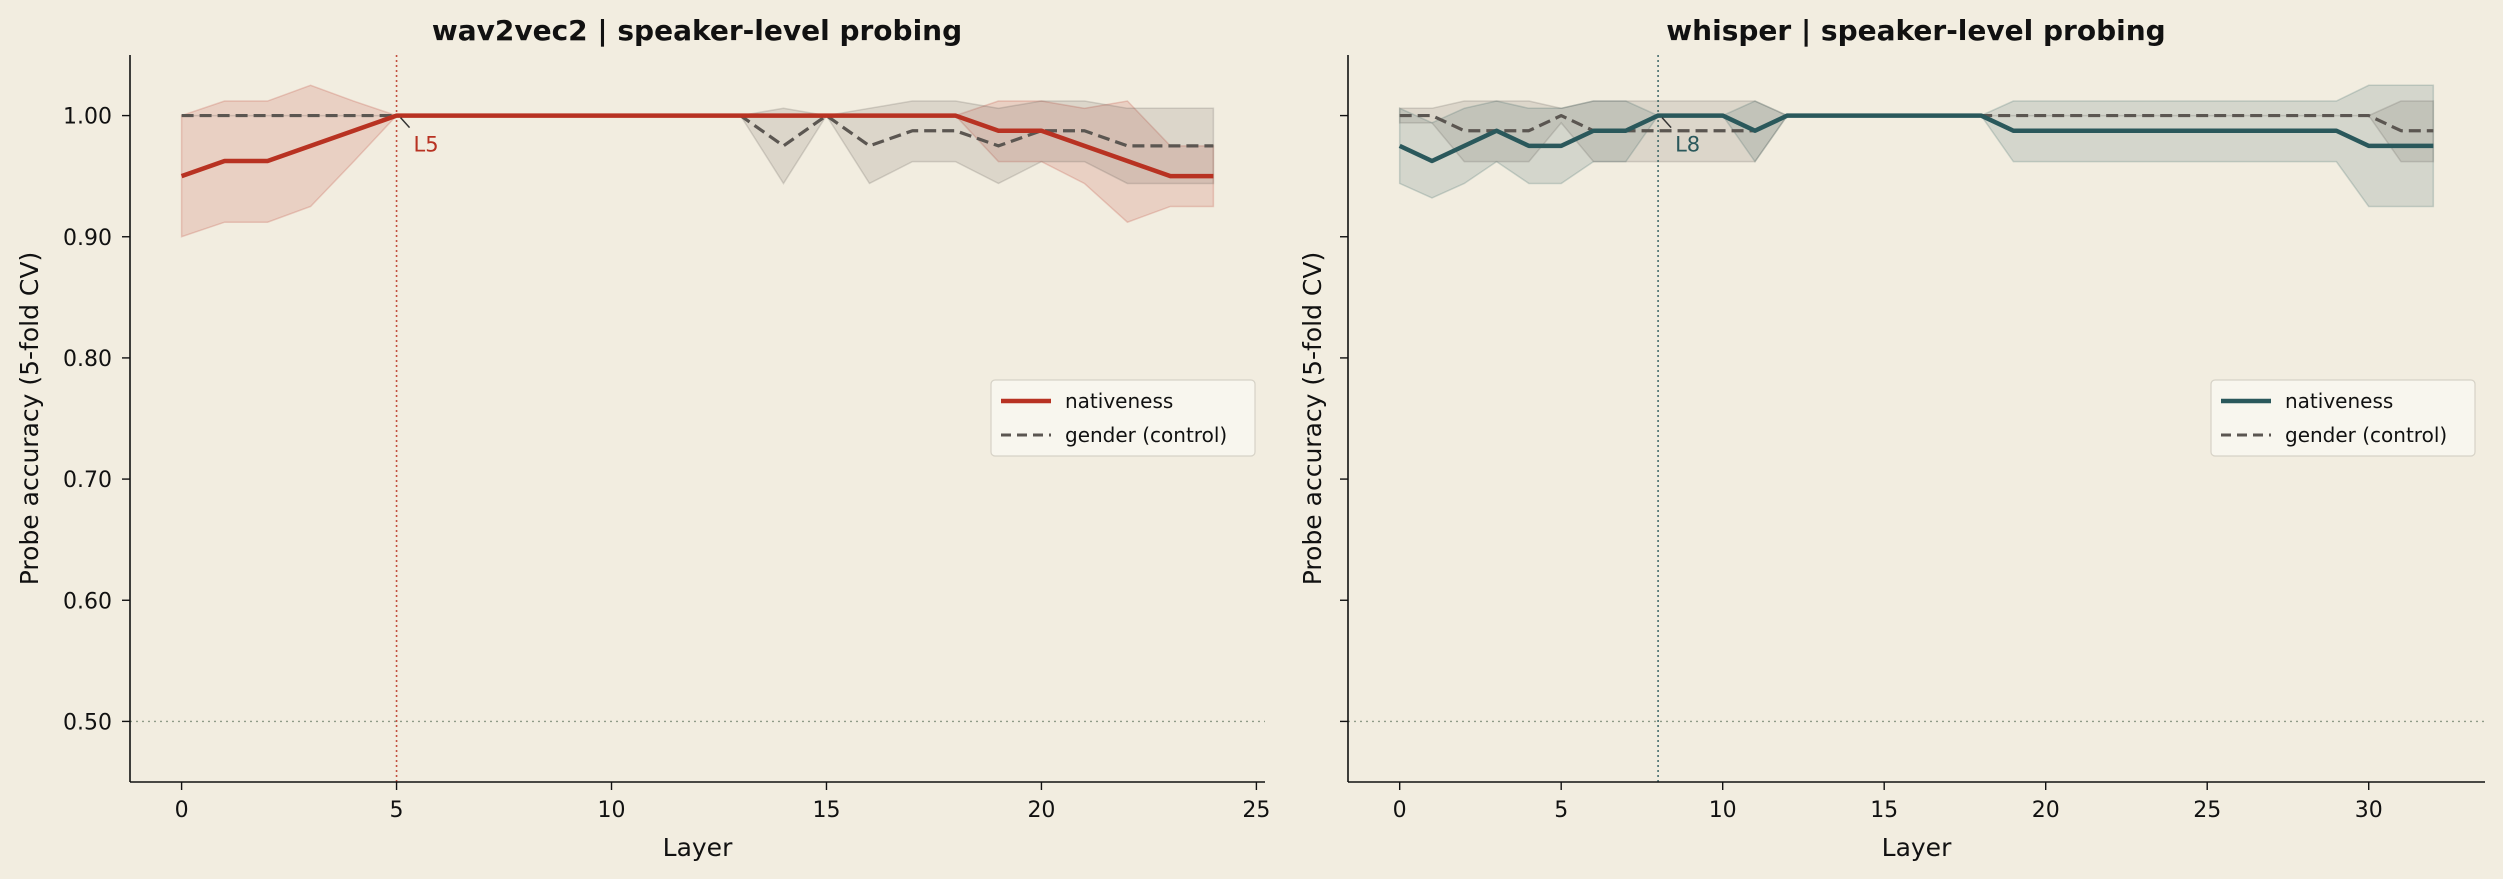  What do you see at coordinates (1915, 30) in the screenshot?
I see `chart-title: whisper | speaker-level probing` at bounding box center [1915, 30].